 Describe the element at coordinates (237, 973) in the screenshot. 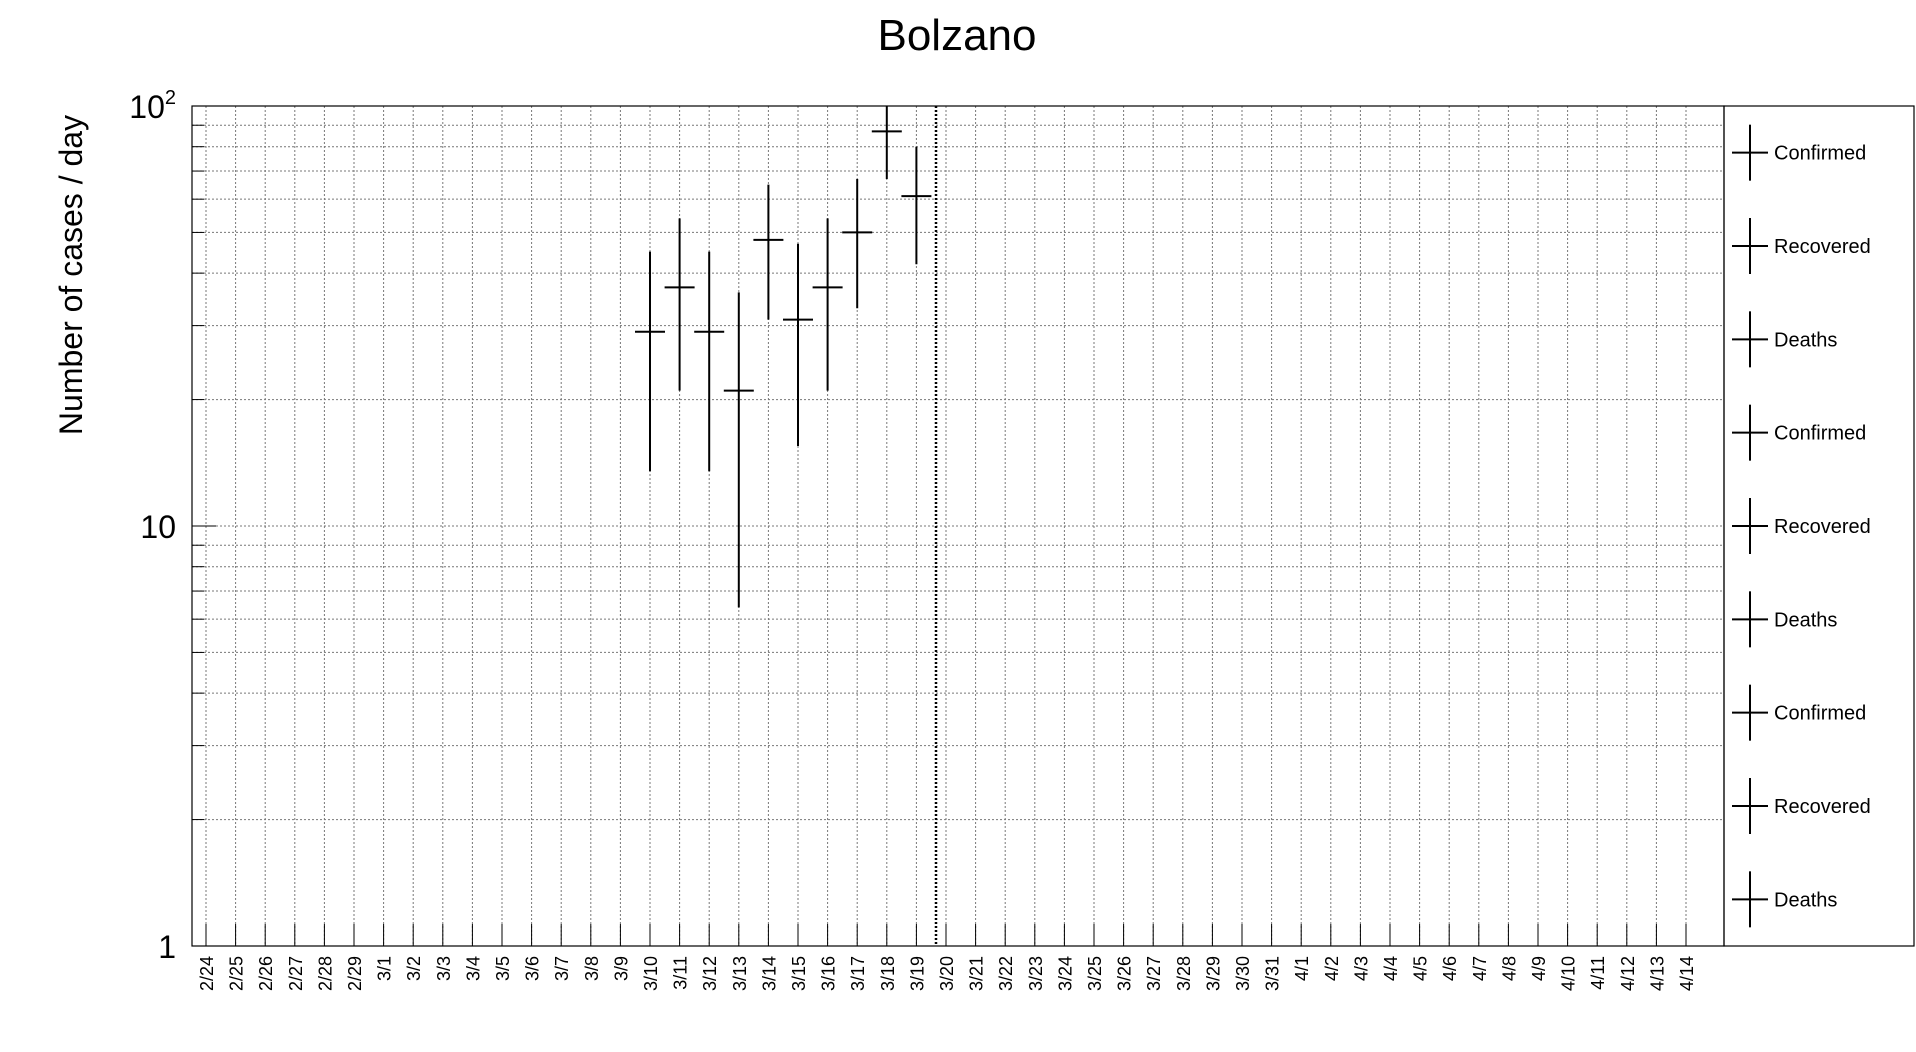

I see `x-tick-label: 2/25` at that location.